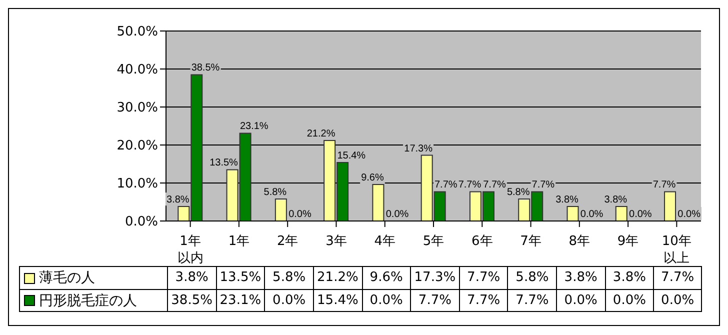 The image size is (728, 335). What do you see at coordinates (67, 278) in the screenshot?
I see `legend-label: 薄毛の人` at bounding box center [67, 278].